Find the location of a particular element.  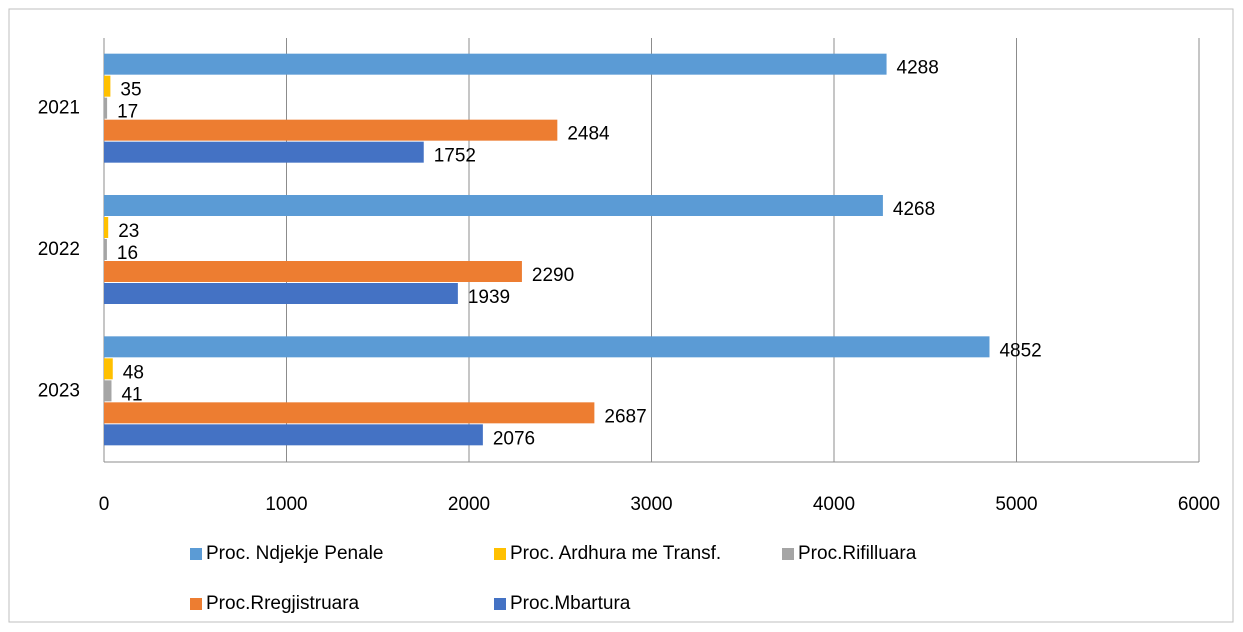

data-label: 48 is located at coordinates (133, 372).